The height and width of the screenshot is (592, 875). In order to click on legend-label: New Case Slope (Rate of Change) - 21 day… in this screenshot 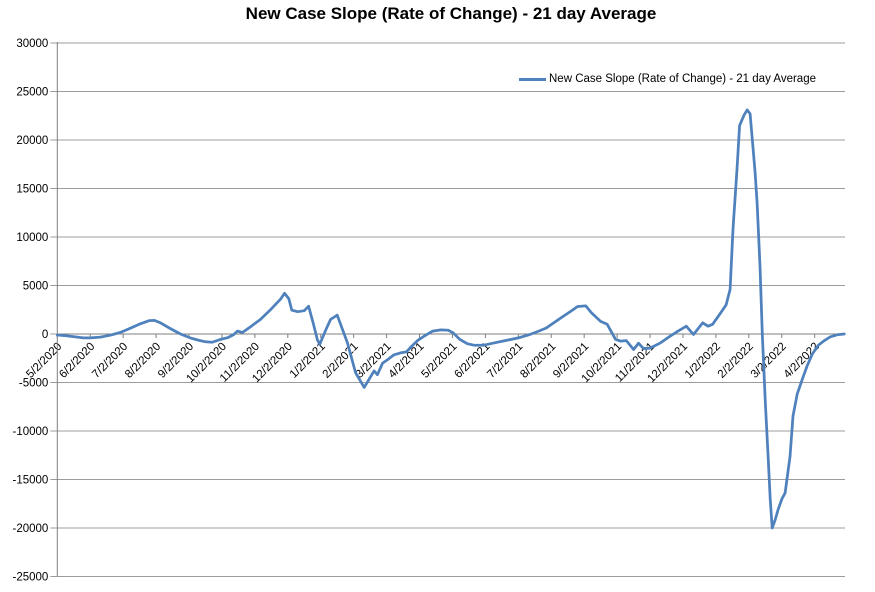, I will do `click(682, 79)`.